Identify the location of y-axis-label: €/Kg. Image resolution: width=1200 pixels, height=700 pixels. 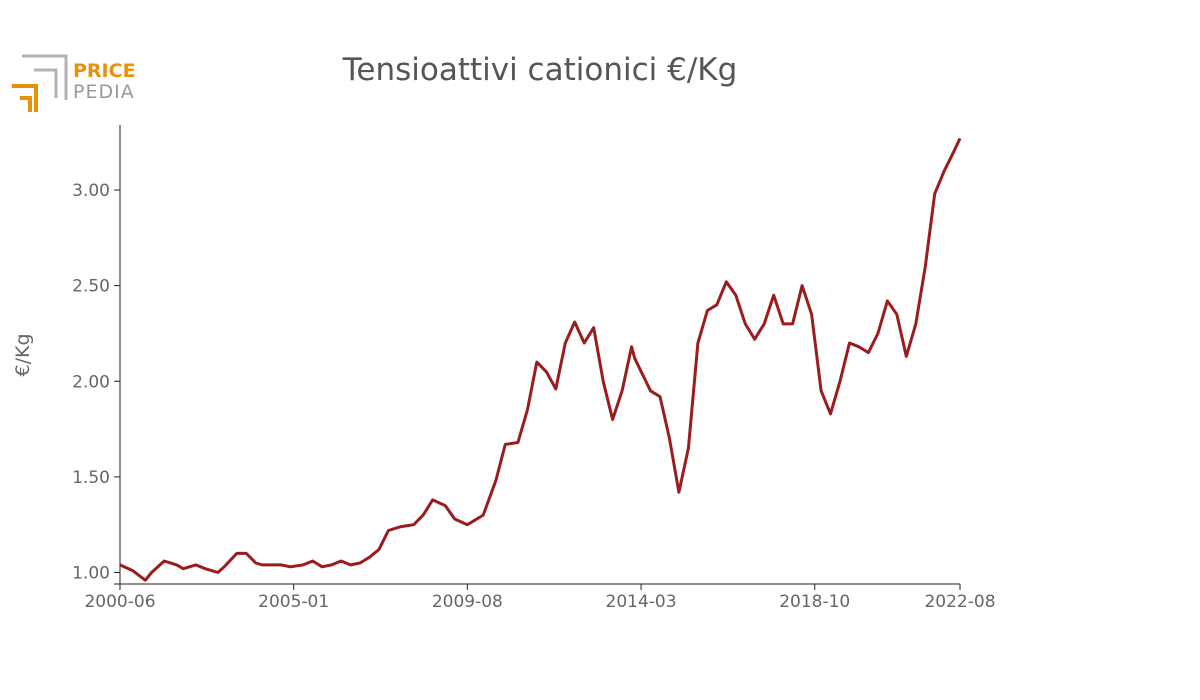
(23, 354).